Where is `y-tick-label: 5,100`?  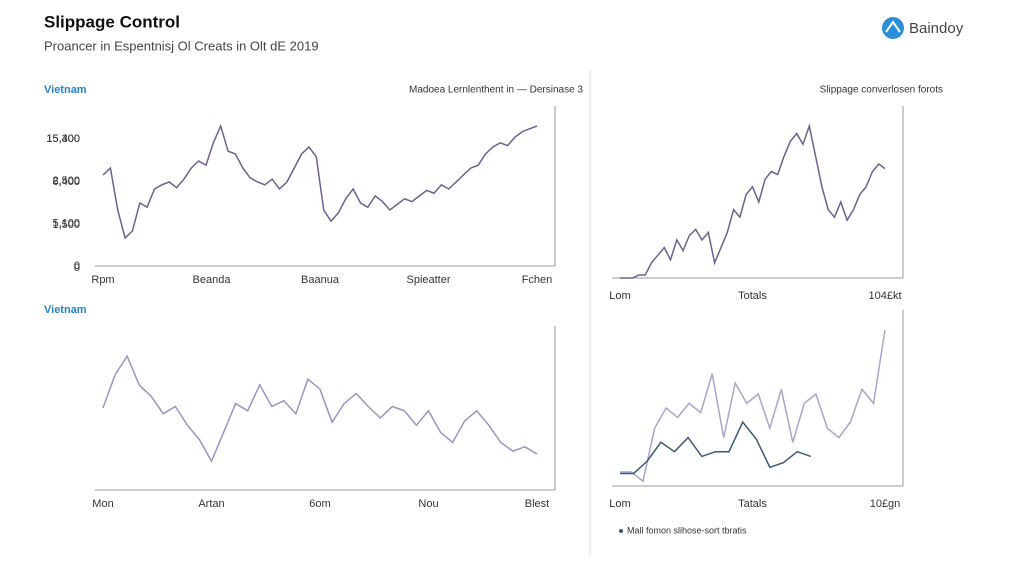
y-tick-label: 5,100 is located at coordinates (66, 224).